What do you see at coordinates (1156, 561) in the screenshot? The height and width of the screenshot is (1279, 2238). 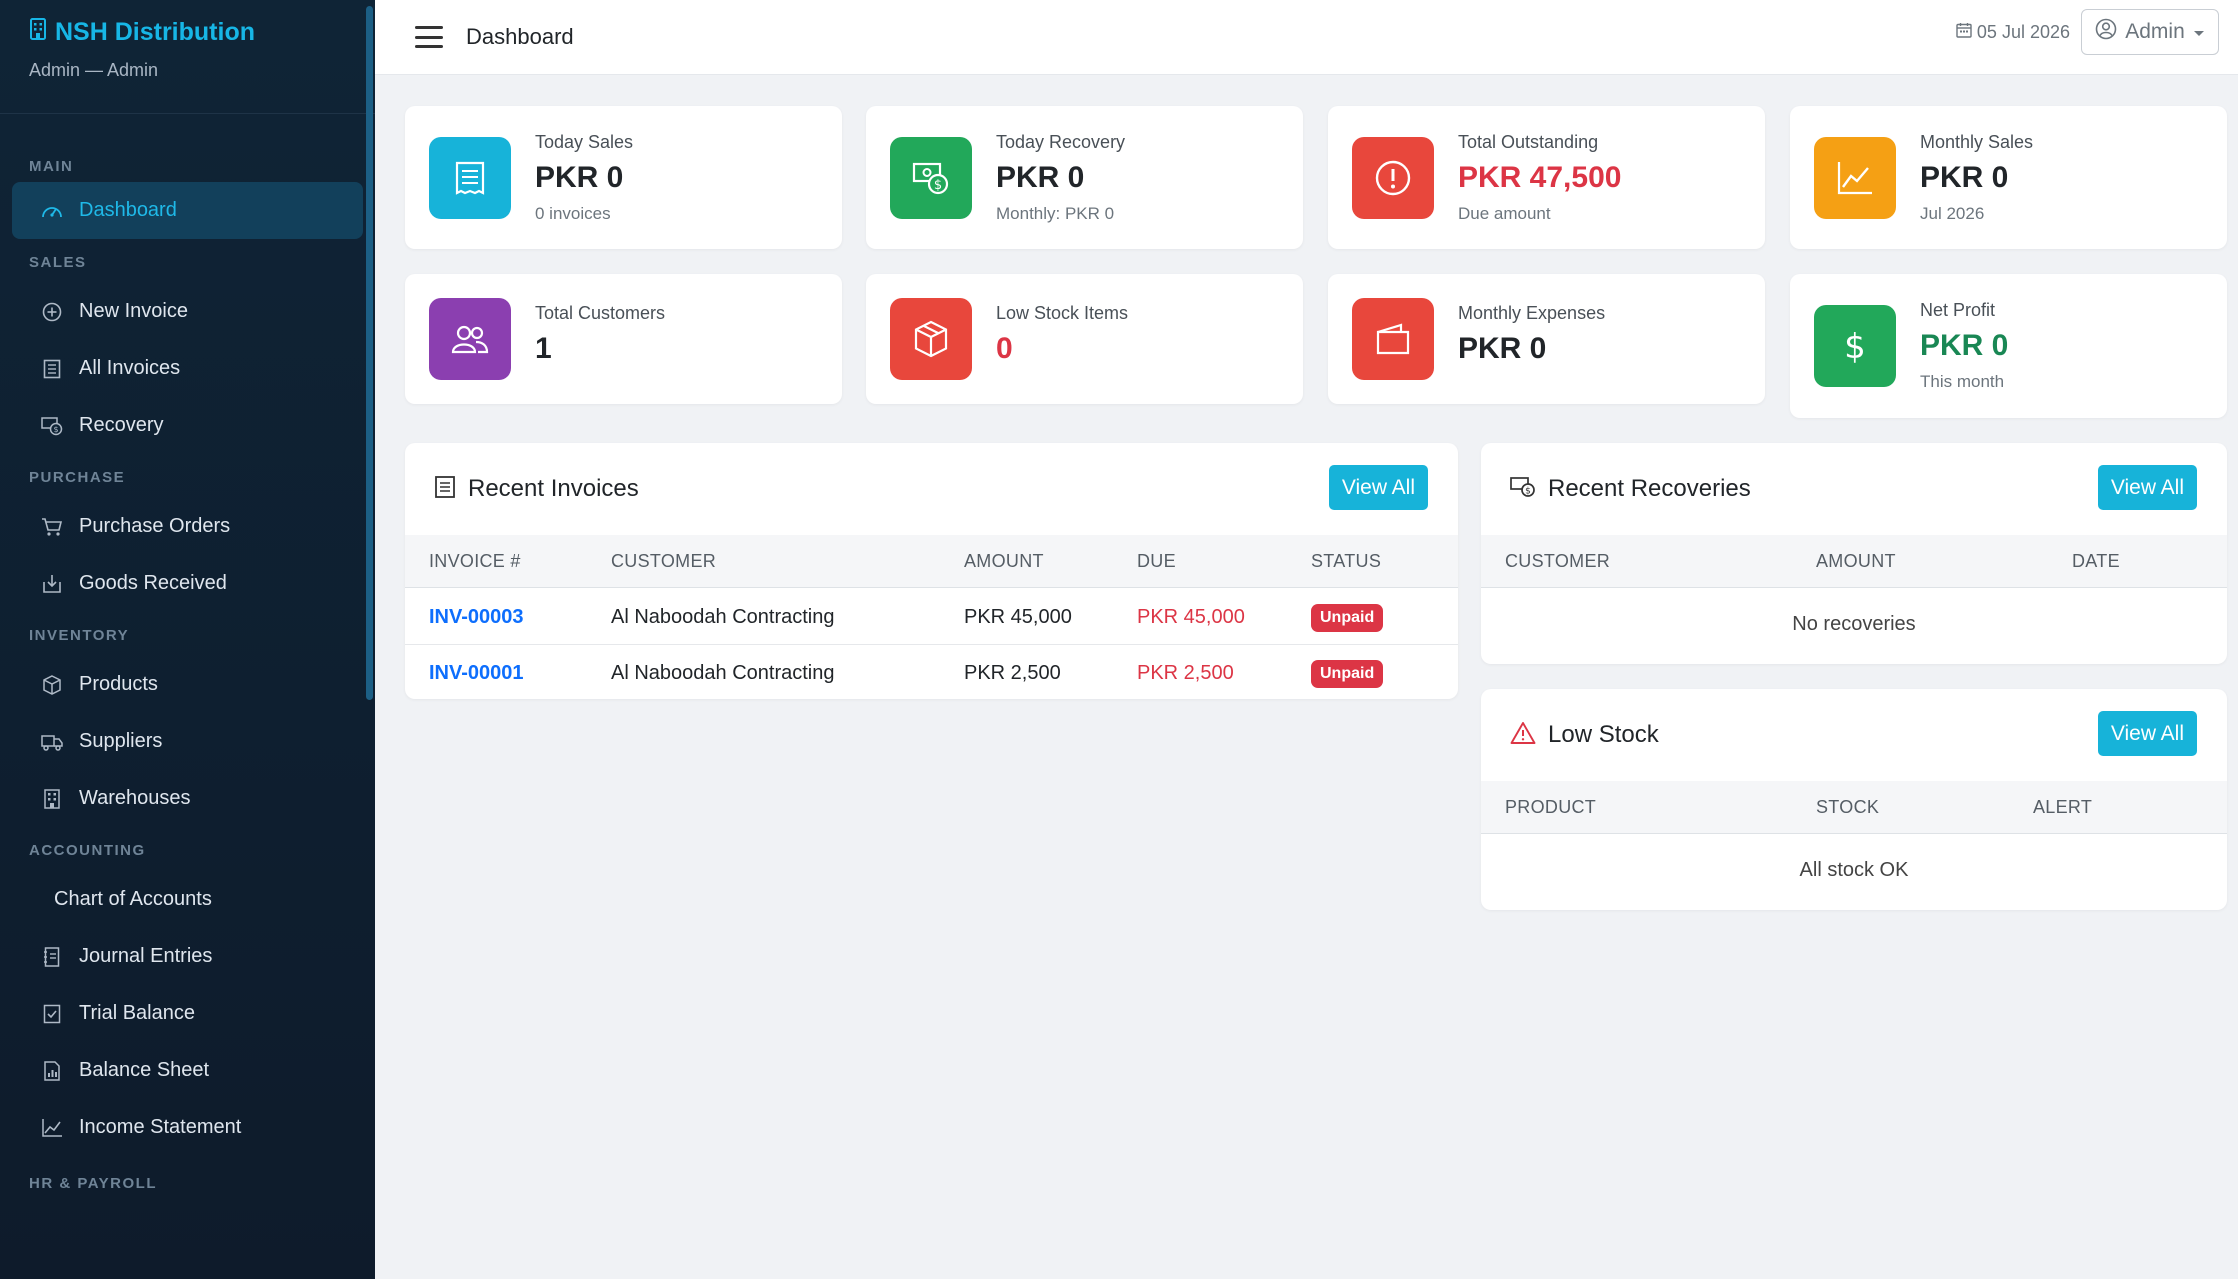 I see `column-header: DUE` at bounding box center [1156, 561].